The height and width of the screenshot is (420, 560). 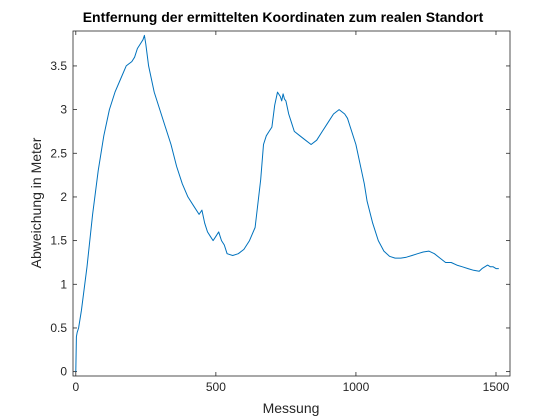 What do you see at coordinates (216, 387) in the screenshot?
I see `x-tick-label: 500` at bounding box center [216, 387].